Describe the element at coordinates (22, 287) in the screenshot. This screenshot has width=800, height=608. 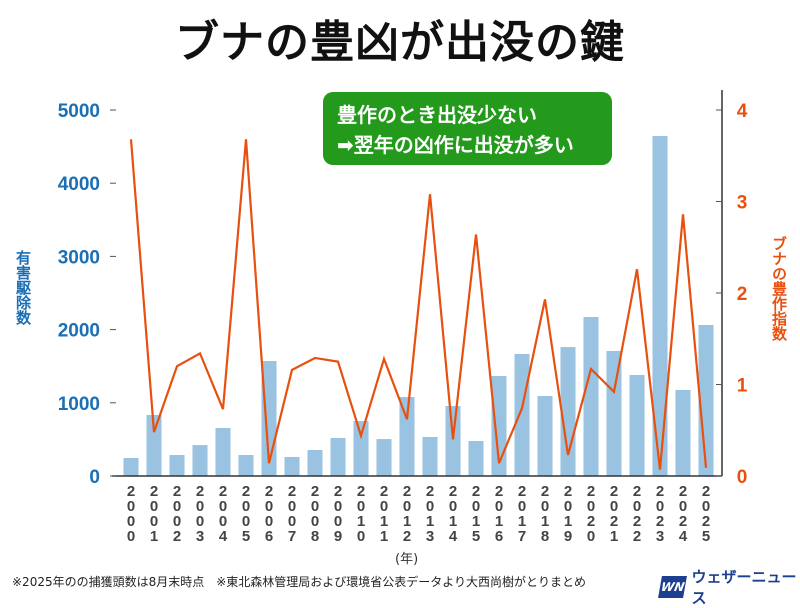
I see `left-axis-label: 有害駆除数` at that location.